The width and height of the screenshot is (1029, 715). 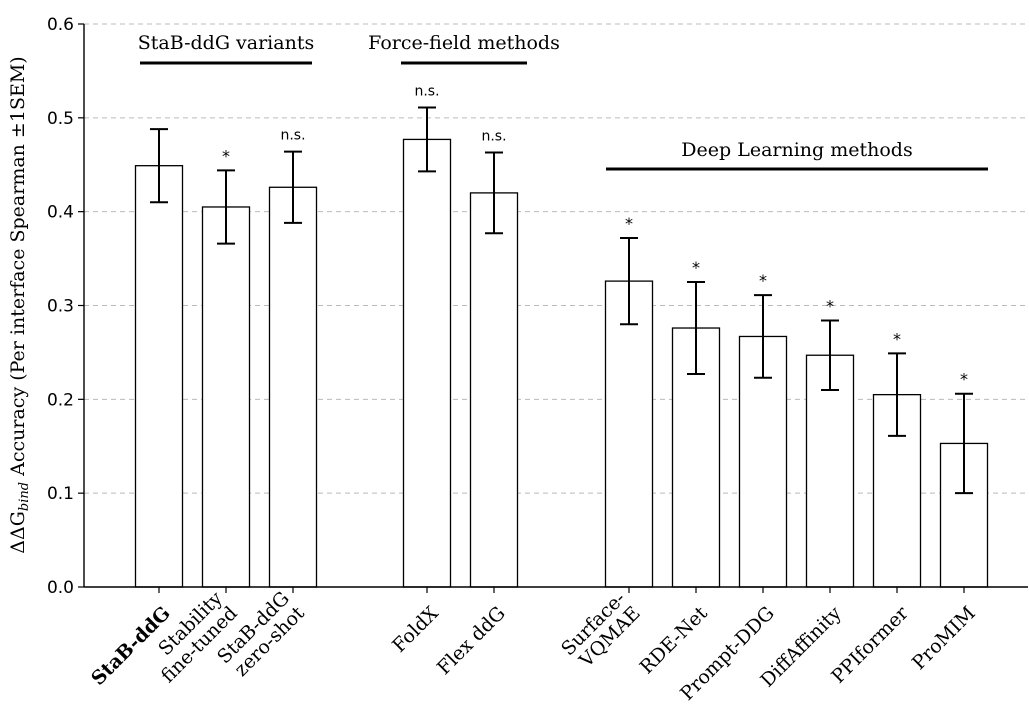 I want to click on y-tick-label: 0.4, so click(x=60, y=213).